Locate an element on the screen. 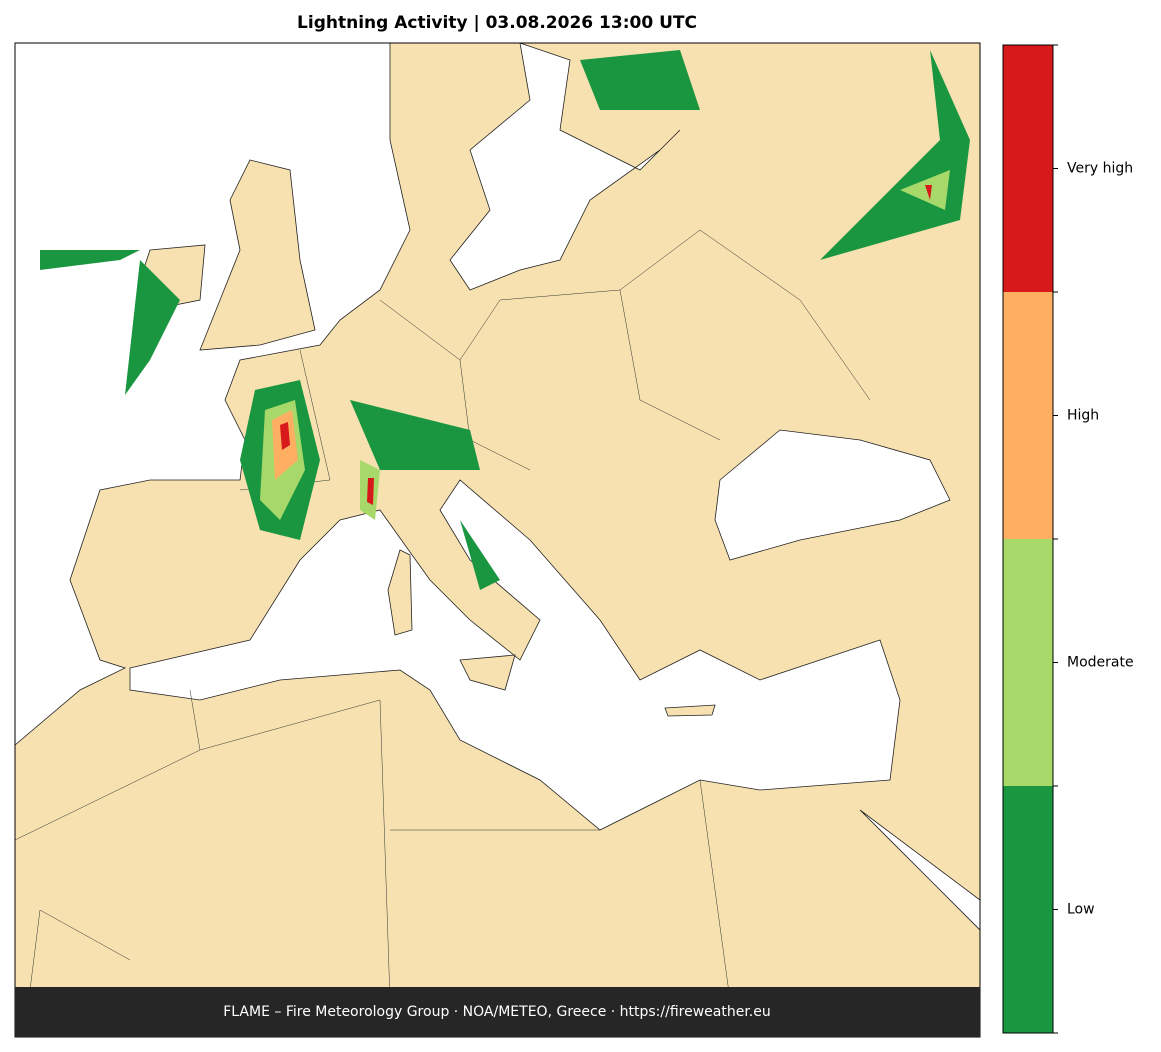  colorbar-label: Moderate is located at coordinates (1100, 663).